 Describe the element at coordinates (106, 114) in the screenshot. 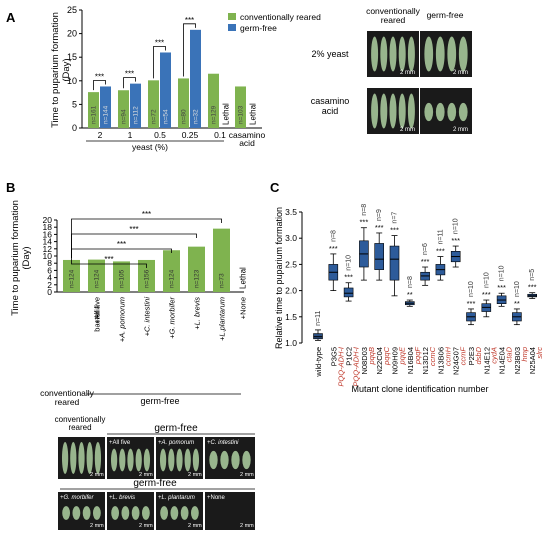

I see `n-label-a: n=144` at that location.